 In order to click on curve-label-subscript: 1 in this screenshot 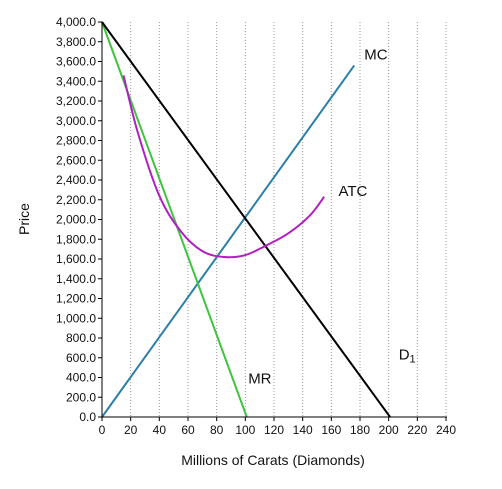, I will do `click(413, 360)`.